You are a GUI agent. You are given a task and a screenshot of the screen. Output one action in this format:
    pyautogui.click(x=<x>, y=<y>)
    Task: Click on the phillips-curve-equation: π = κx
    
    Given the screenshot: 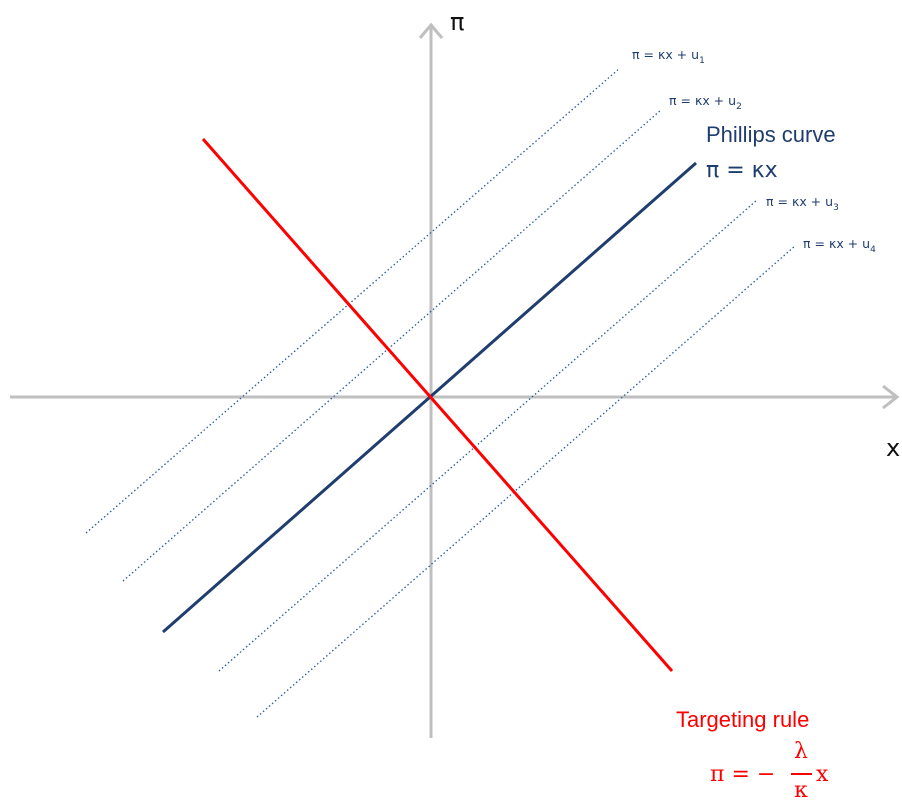 What is the action you would take?
    pyautogui.click(x=742, y=170)
    